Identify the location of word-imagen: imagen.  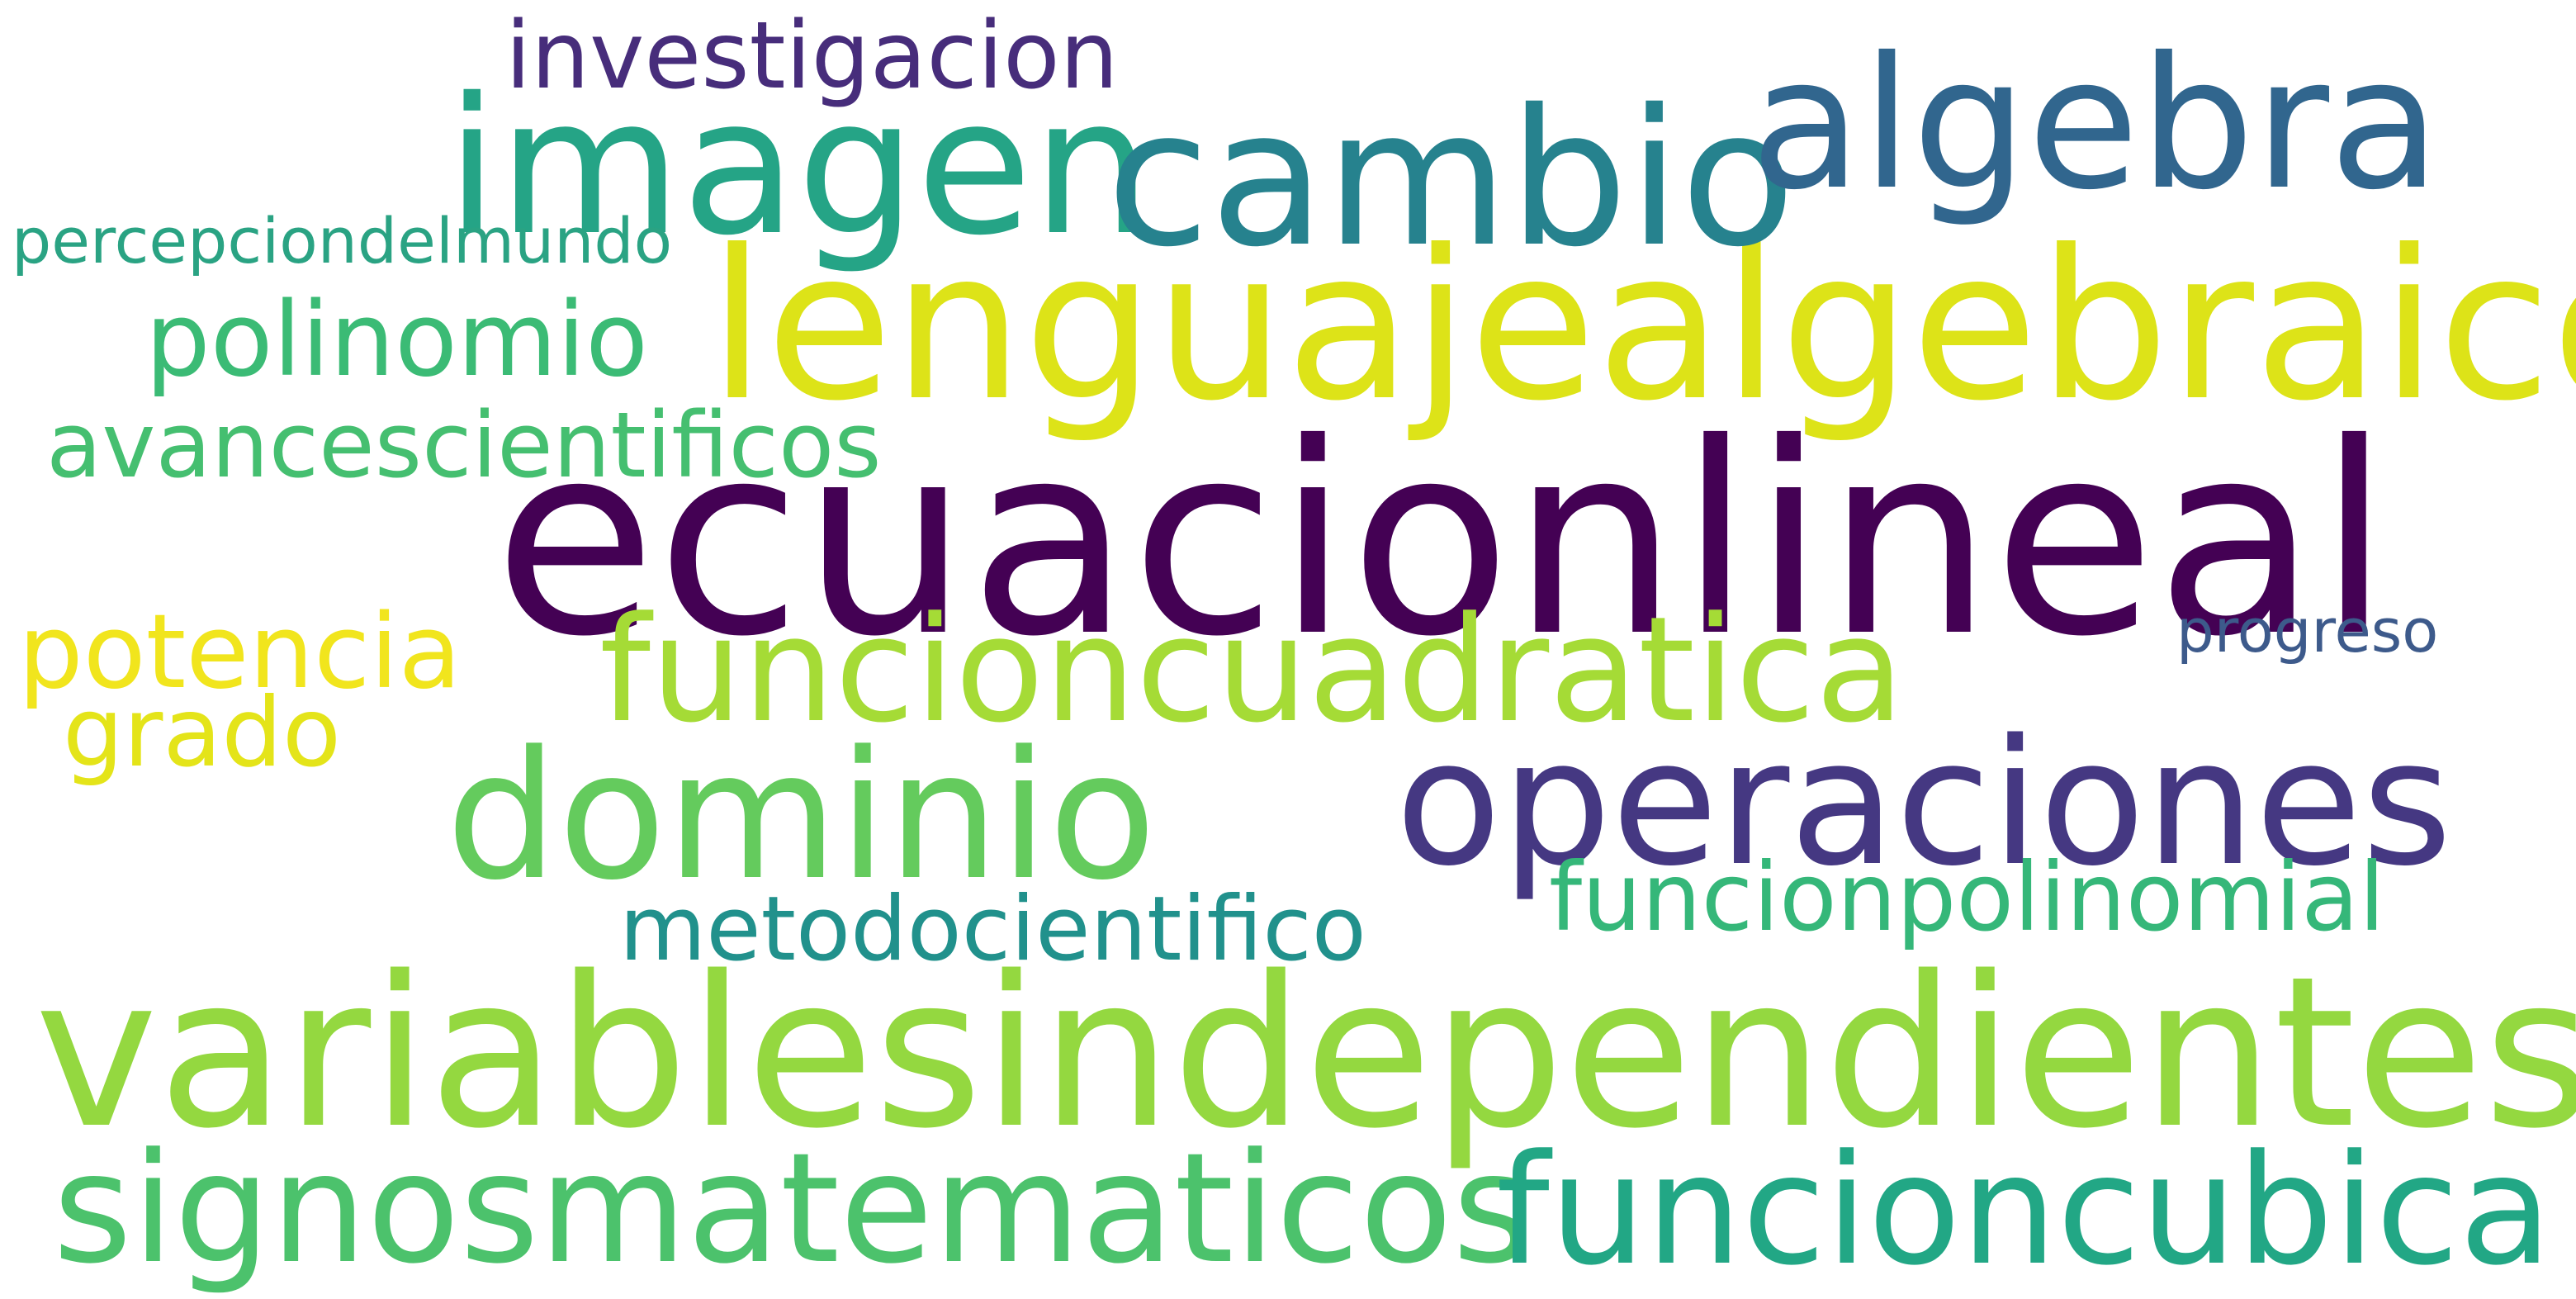
(799, 167).